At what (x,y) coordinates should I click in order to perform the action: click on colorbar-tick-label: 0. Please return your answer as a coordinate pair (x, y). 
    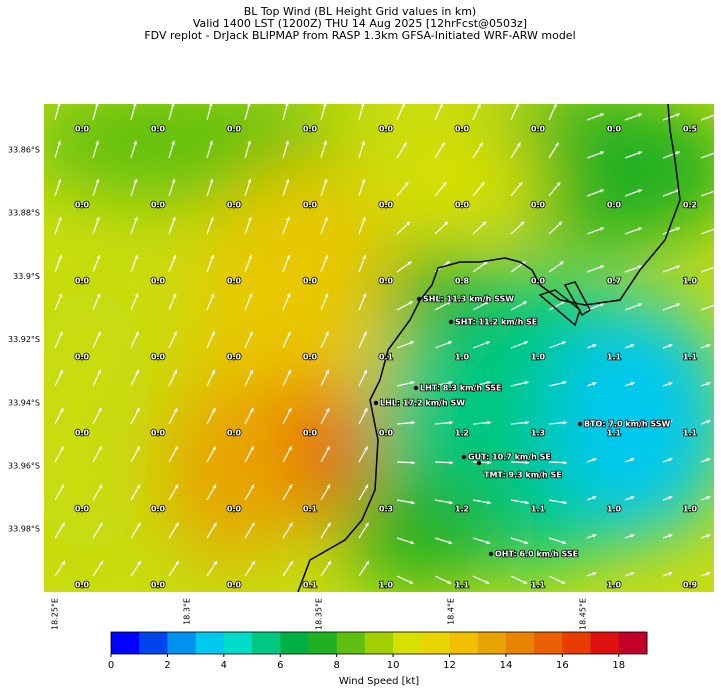
    Looking at the image, I should click on (111, 665).